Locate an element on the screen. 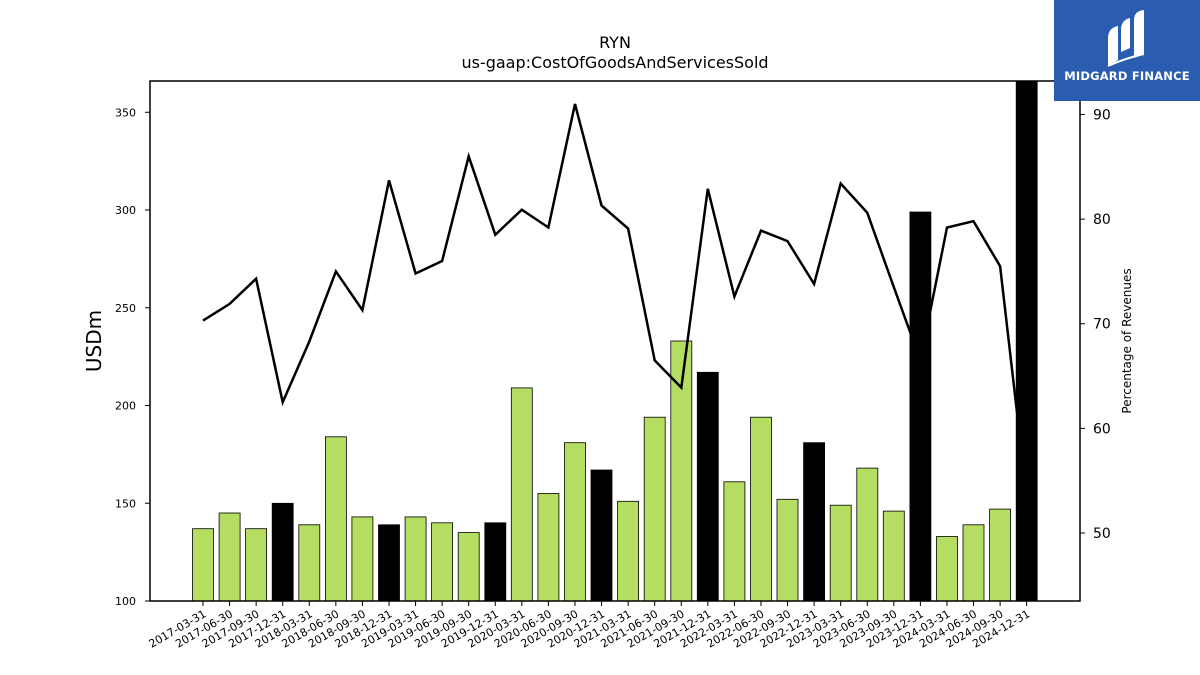 The width and height of the screenshot is (1200, 675). brand-logo: MIDGARD FINANCE is located at coordinates (1127, 50).